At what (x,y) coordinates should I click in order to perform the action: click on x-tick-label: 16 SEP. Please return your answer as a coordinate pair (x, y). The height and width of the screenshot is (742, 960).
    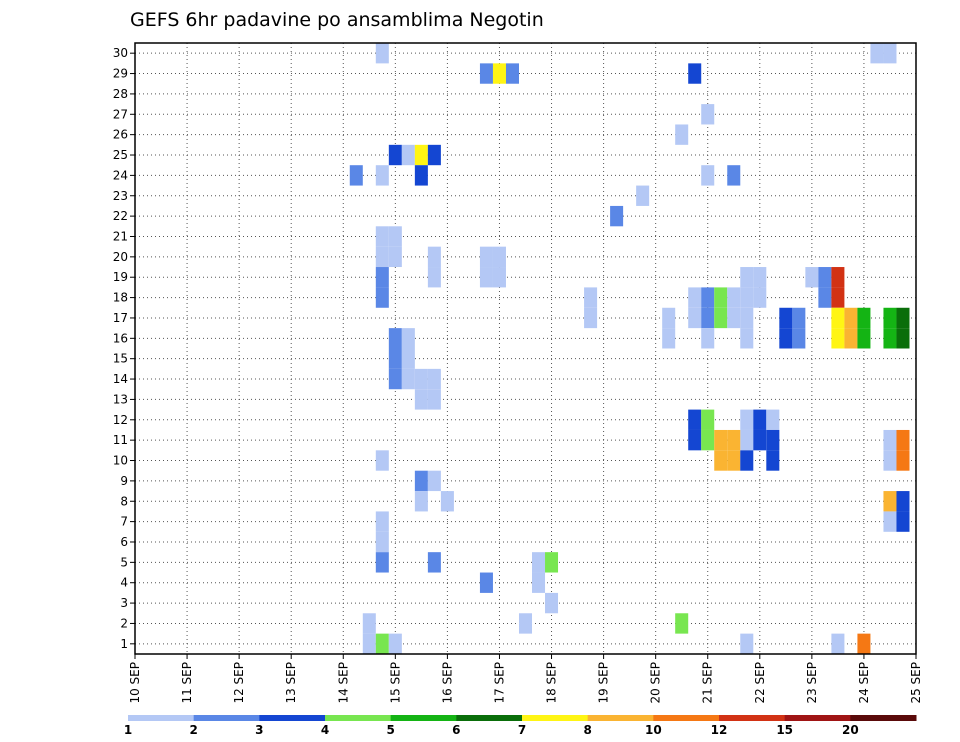
    Looking at the image, I should click on (447, 683).